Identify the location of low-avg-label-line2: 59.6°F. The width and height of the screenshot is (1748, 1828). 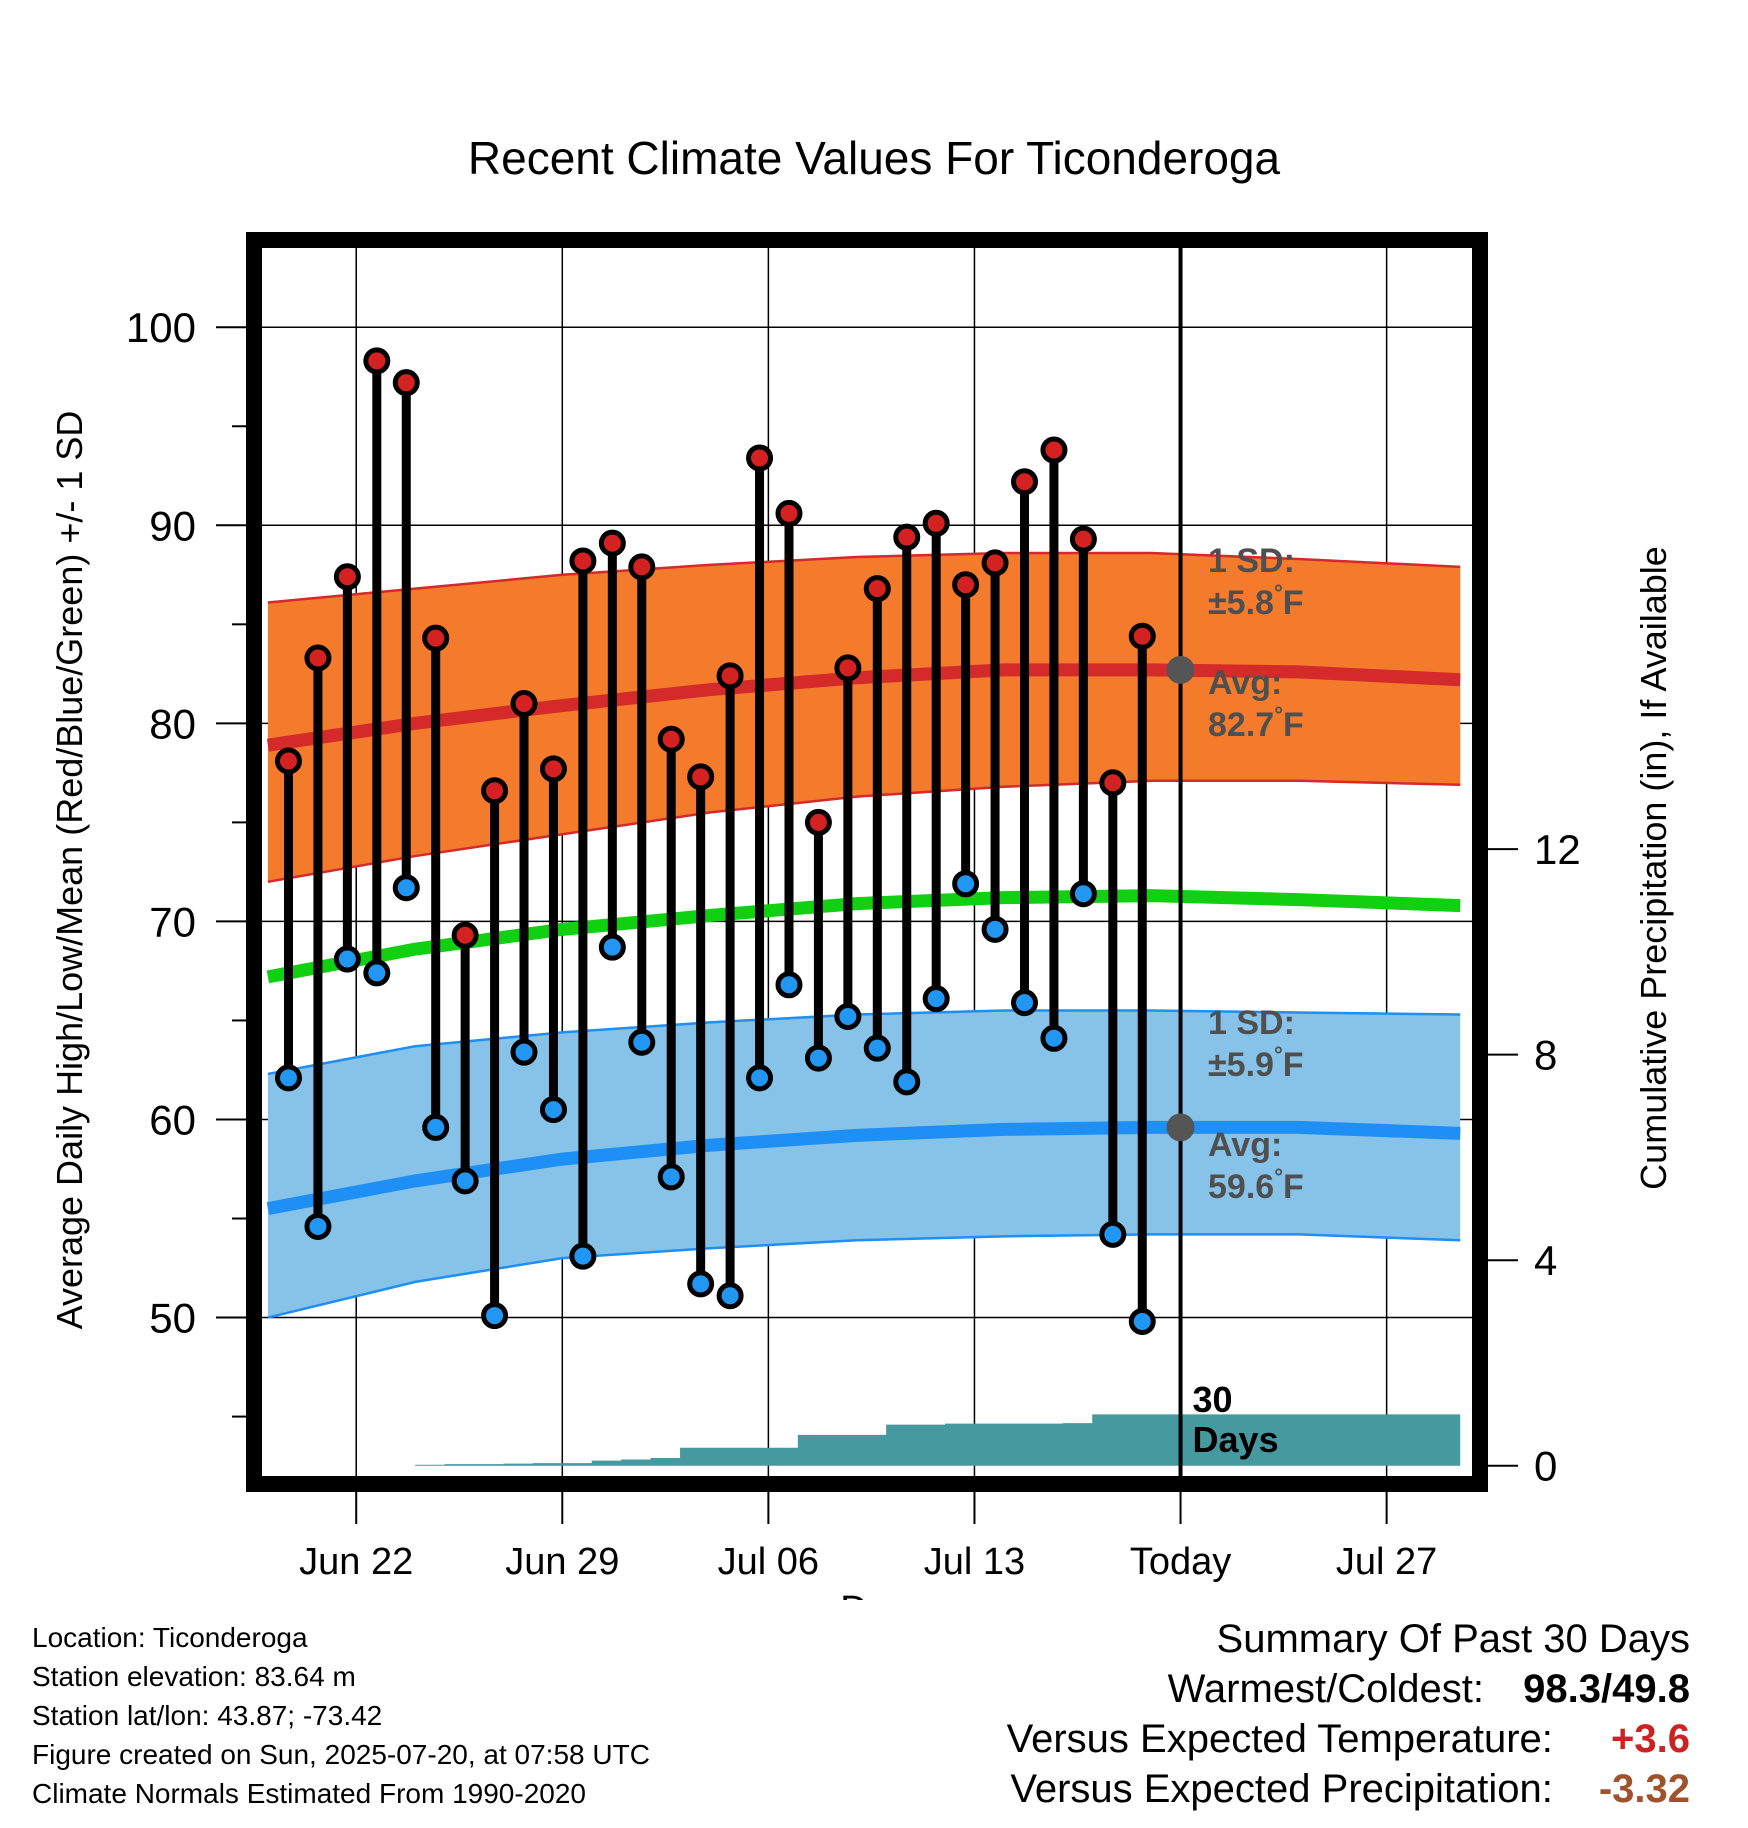
(1256, 1185).